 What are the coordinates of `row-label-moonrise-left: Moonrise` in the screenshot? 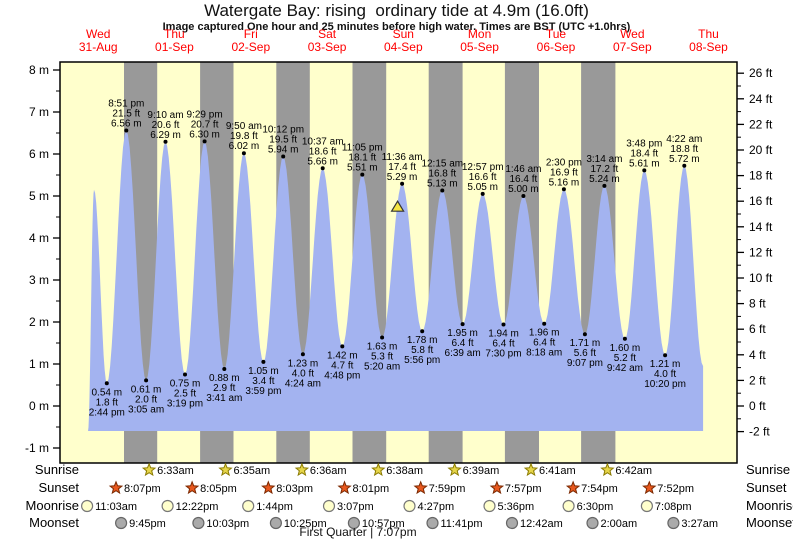 It's located at (52, 505).